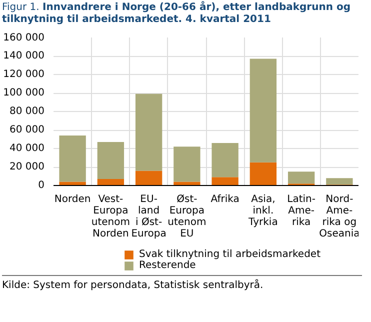 Image resolution: width=371 pixels, height=322 pixels. I want to click on x-tick-label: Asia, inkl. Tyrkia, so click(263, 211).